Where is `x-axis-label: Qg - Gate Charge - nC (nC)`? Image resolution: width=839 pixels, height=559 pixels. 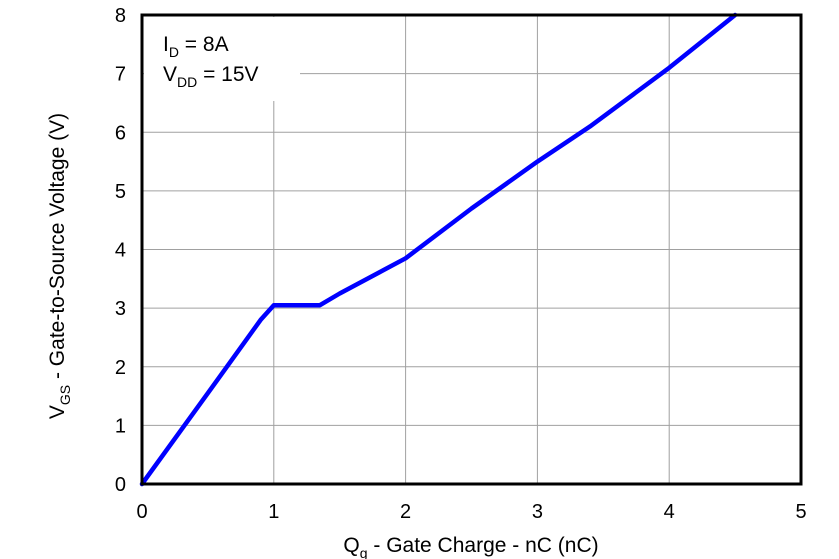 x-axis-label: Qg - Gate Charge - nC (nC) is located at coordinates (470, 546).